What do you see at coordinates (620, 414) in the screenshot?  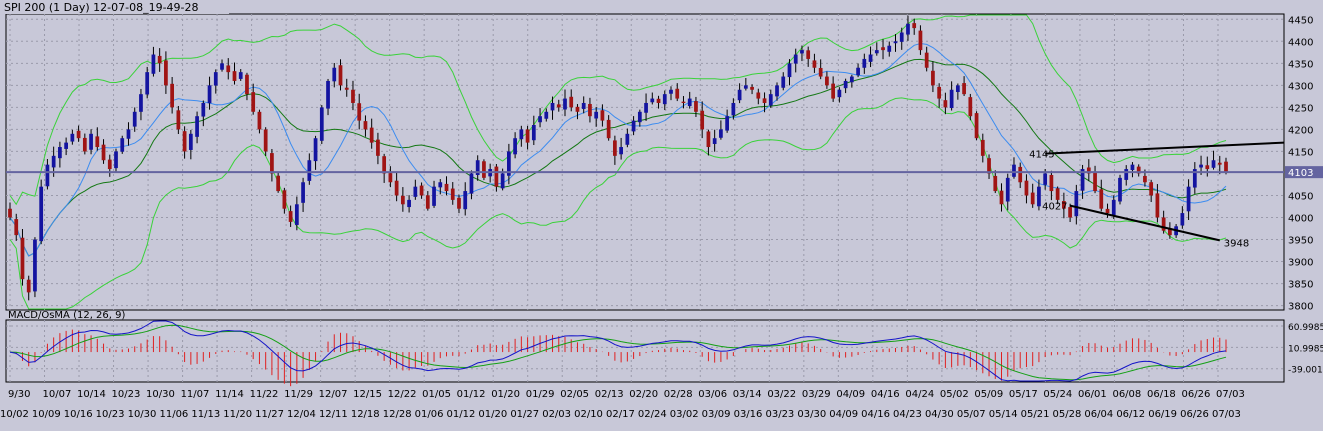 I see `x-tick-label-bottom: 02/17` at bounding box center [620, 414].